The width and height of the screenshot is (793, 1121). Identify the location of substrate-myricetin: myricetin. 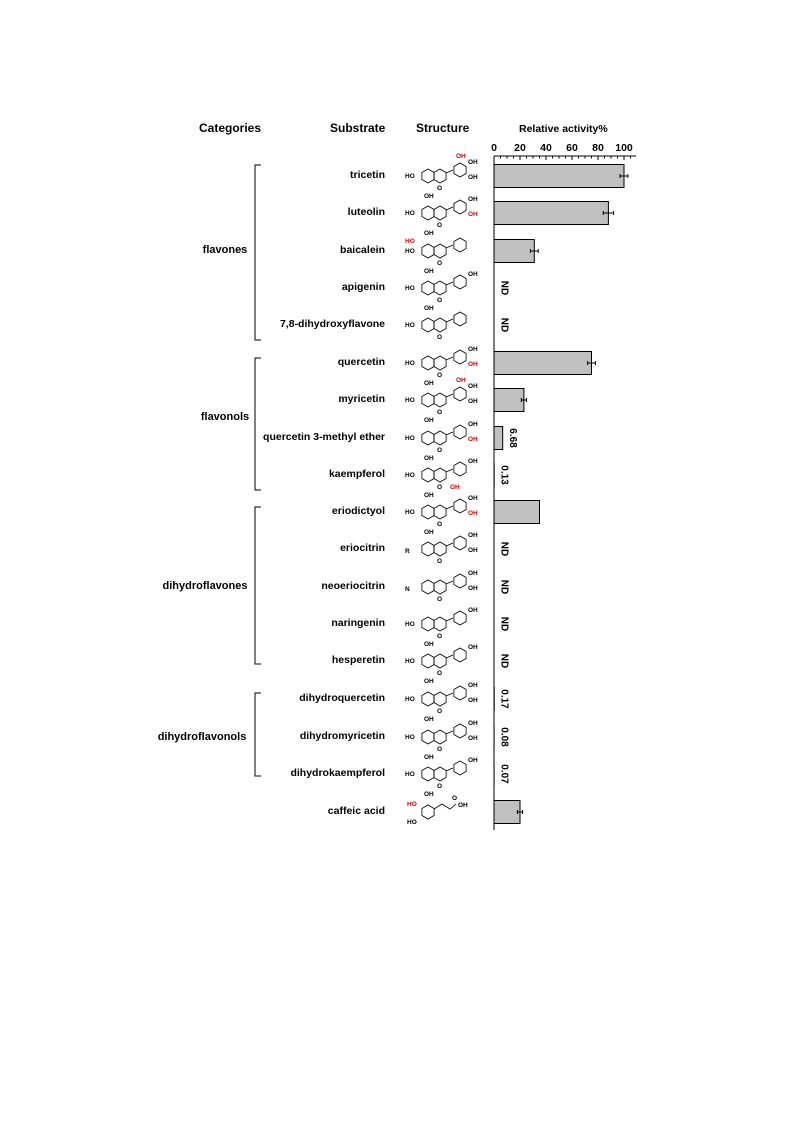
(361, 399).